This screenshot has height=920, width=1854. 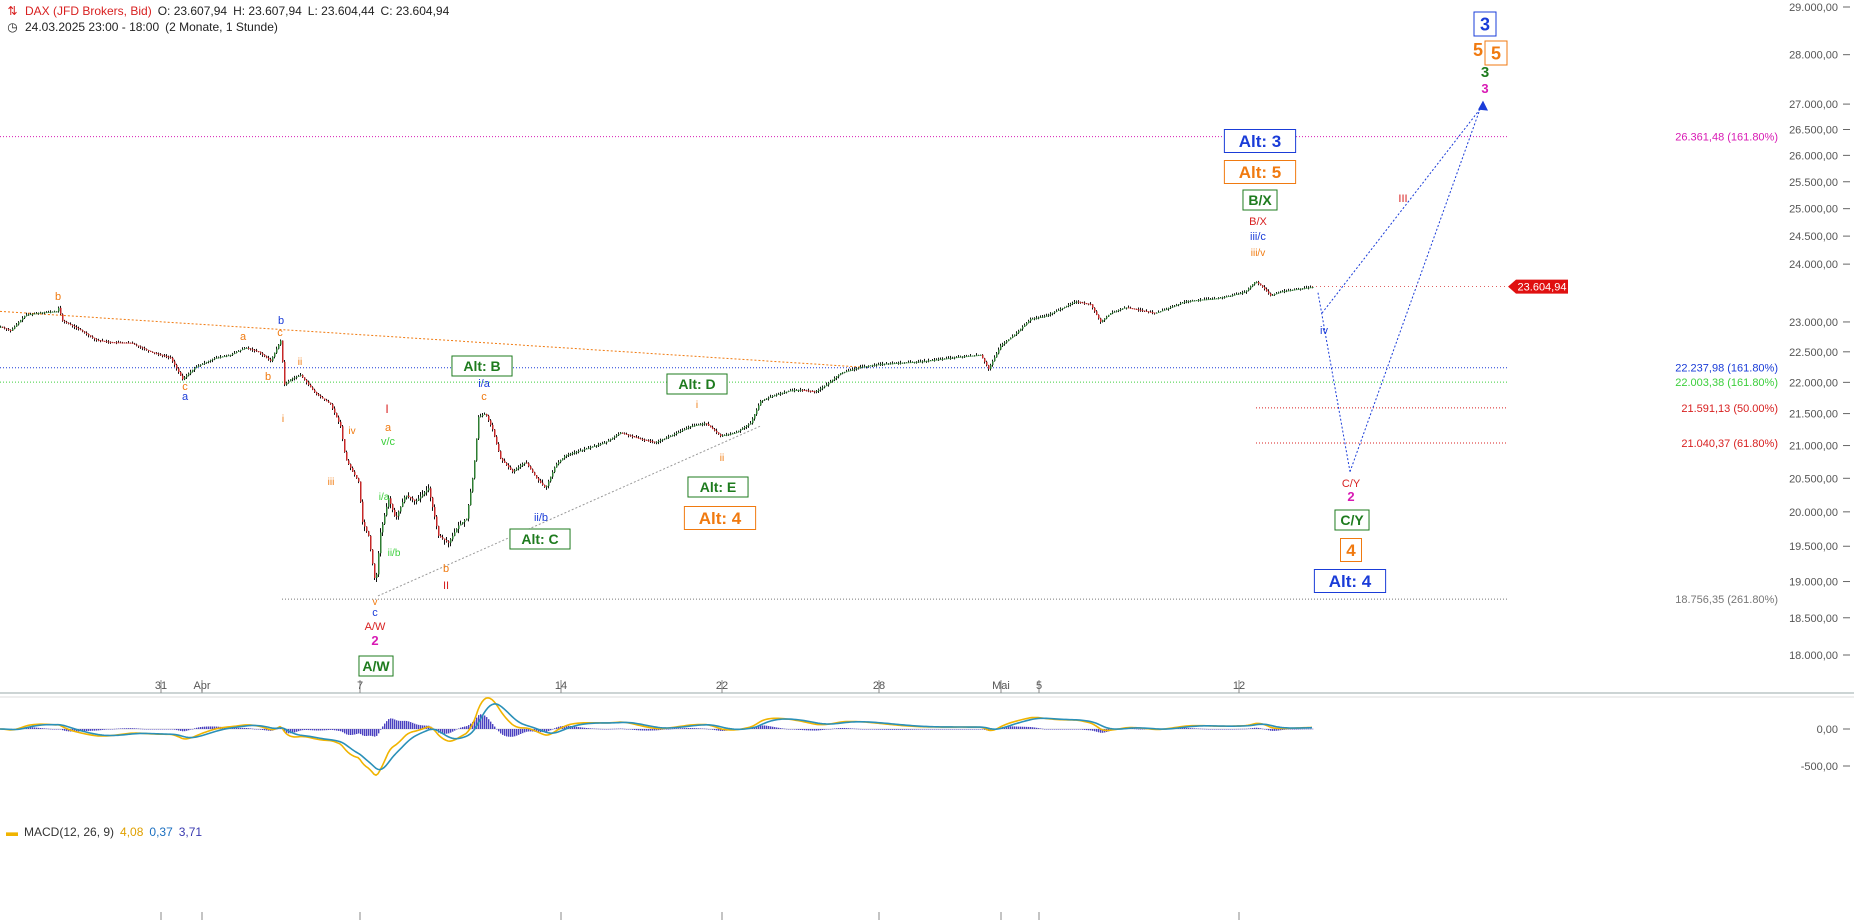 I want to click on last-price-tag, so click(x=1538, y=286).